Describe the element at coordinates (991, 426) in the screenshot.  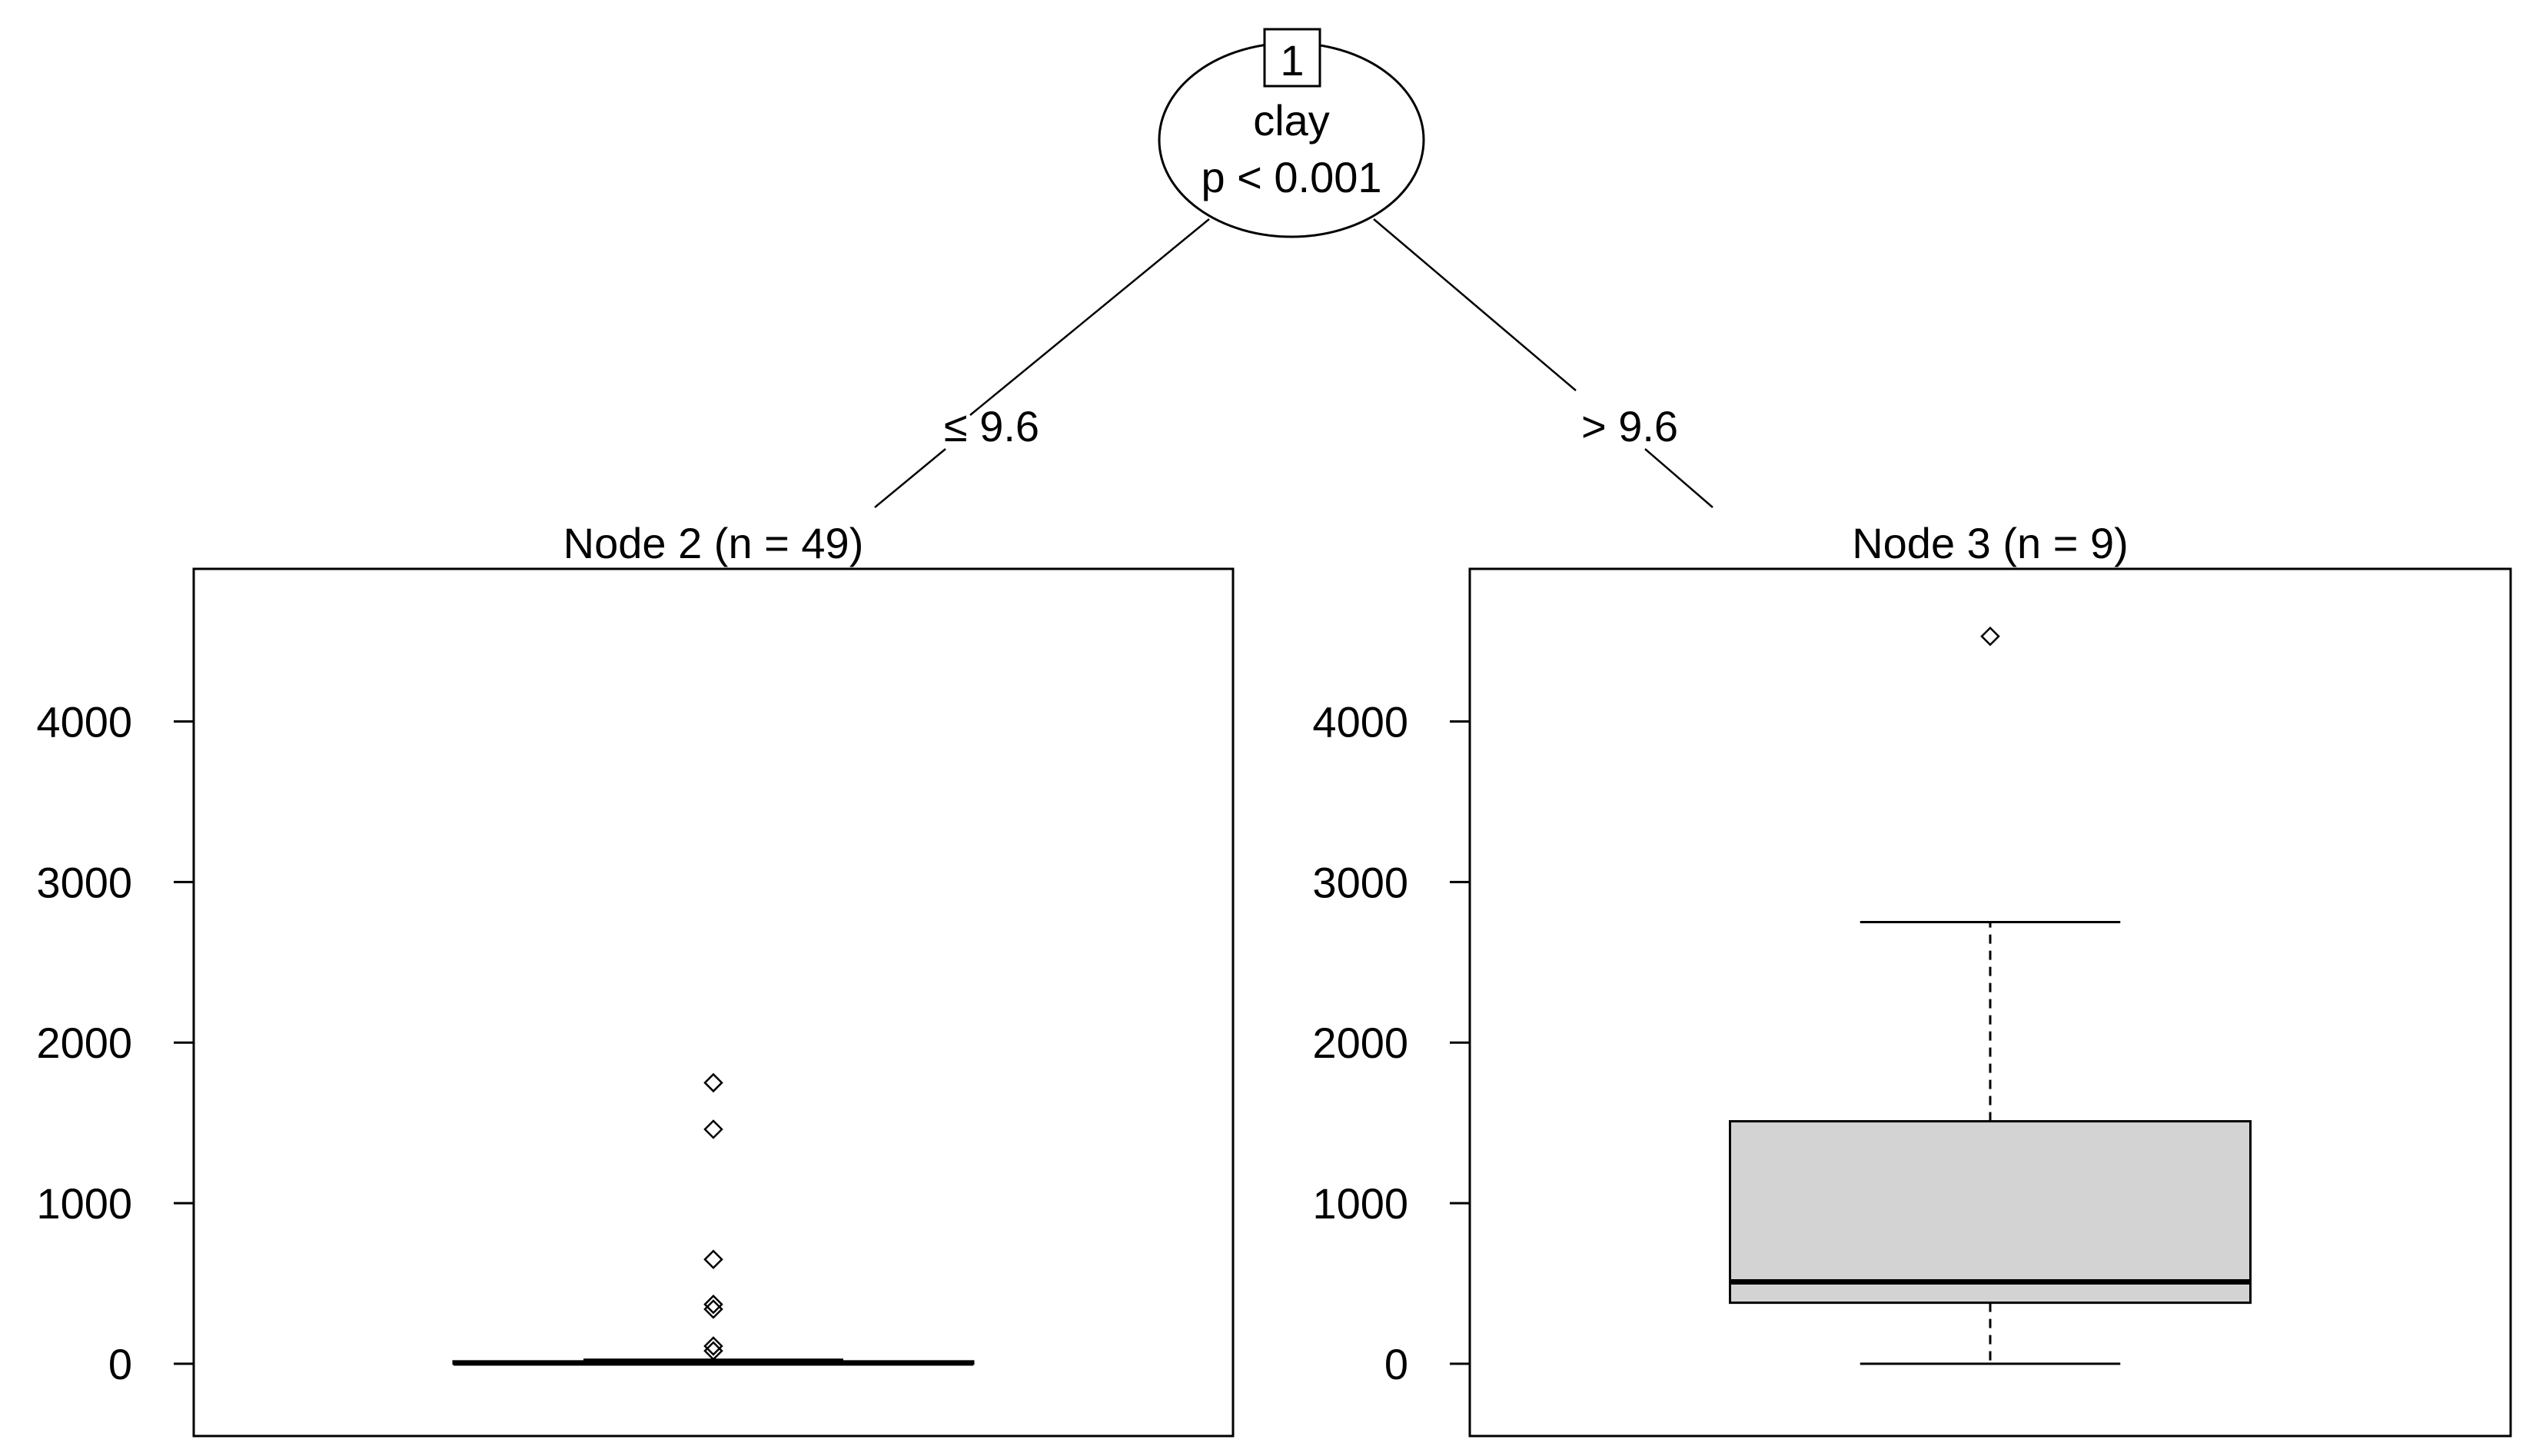
I see `left-edge-label: ≤ 9.6` at that location.